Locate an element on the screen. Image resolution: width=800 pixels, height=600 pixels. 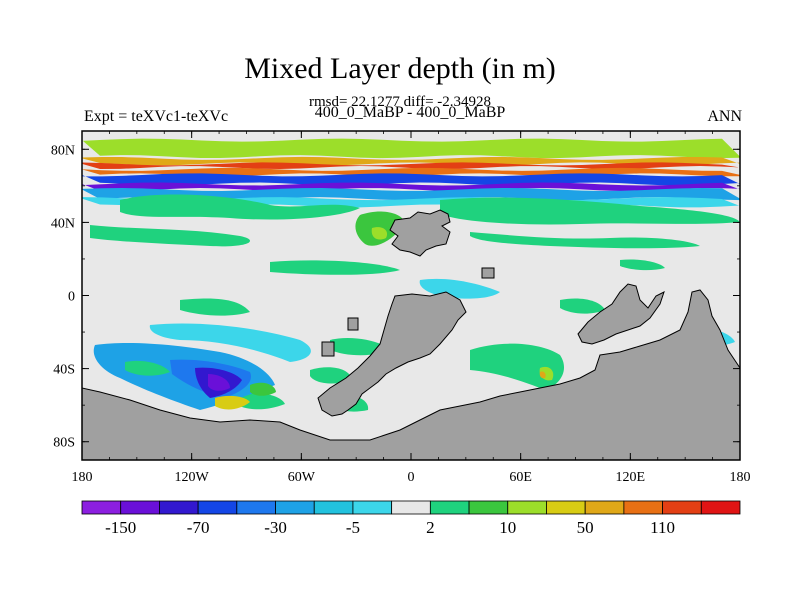
colorbar: -150 -70 -30 -5 2 10 50 110 is located at coordinates (411, 518).